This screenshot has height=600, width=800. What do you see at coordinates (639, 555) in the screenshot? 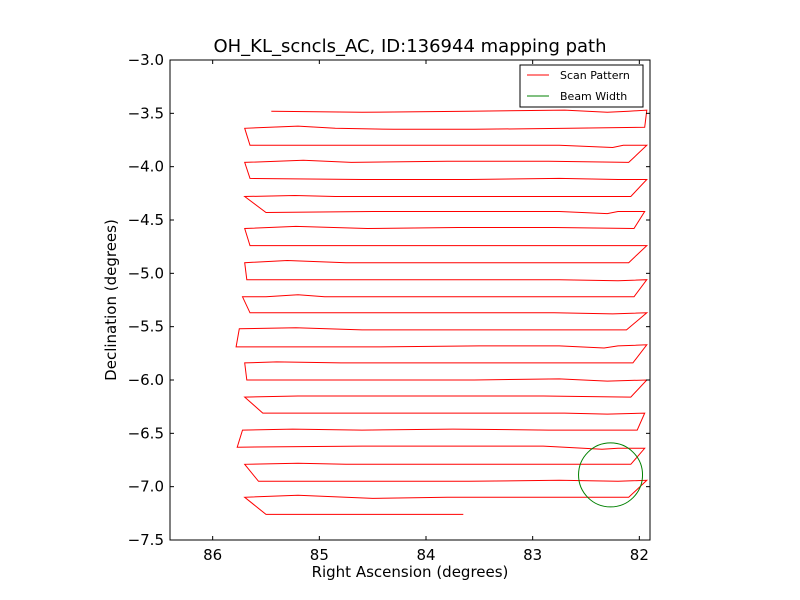
I see `x-tick-label: 82` at bounding box center [639, 555].